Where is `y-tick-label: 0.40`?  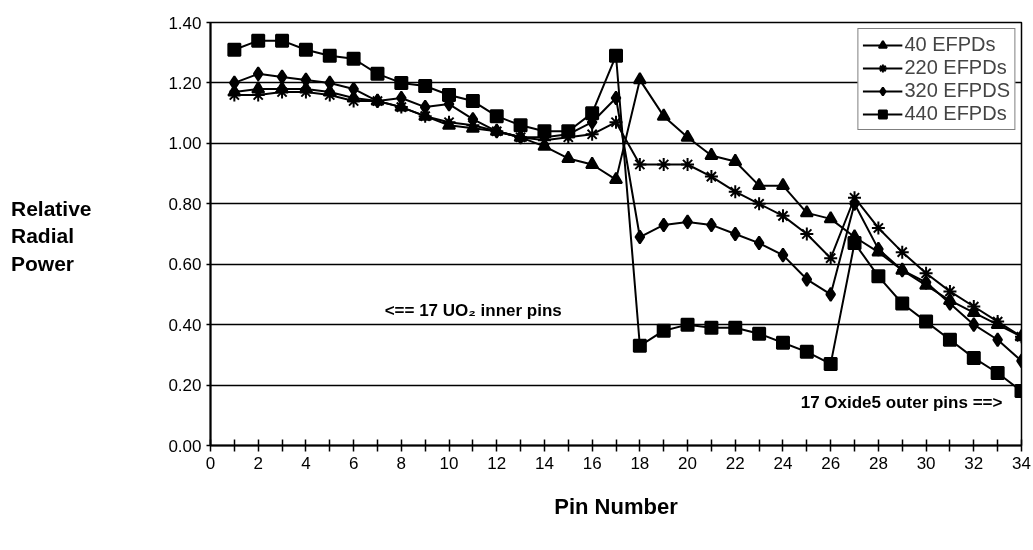
y-tick-label: 0.40 is located at coordinates (185, 325).